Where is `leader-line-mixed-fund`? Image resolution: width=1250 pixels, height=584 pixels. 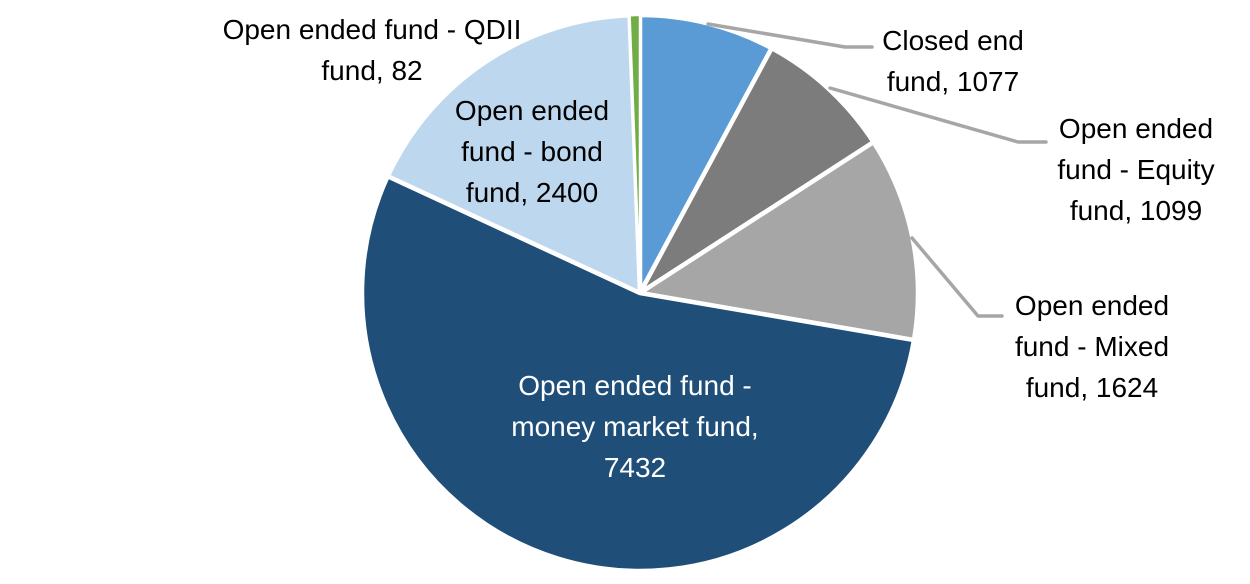 leader-line-mixed-fund is located at coordinates (957, 277).